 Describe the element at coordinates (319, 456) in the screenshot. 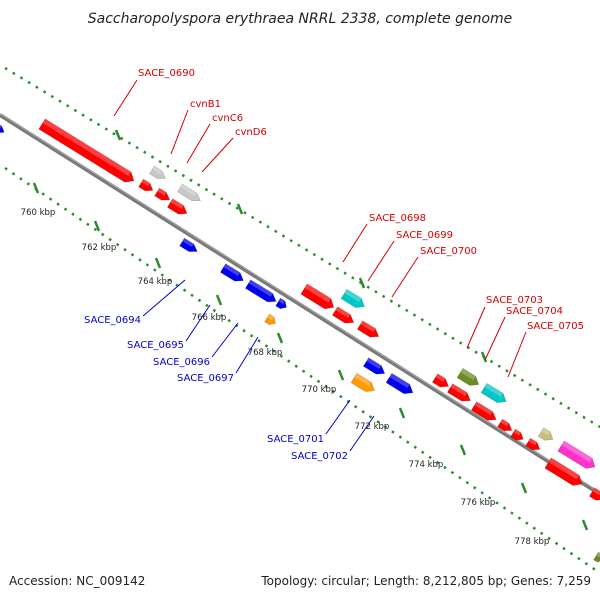

I see `gene-label-sace-0702: SACE_0702` at that location.